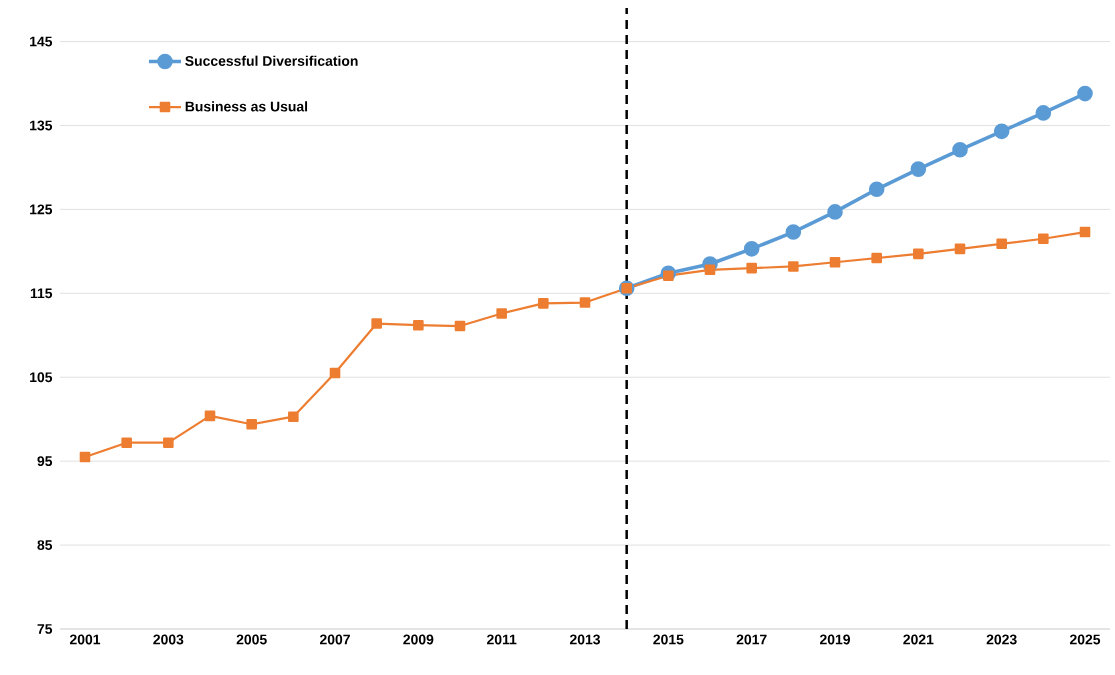 The width and height of the screenshot is (1115, 675). I want to click on x-tick-label: 2005, so click(251, 639).